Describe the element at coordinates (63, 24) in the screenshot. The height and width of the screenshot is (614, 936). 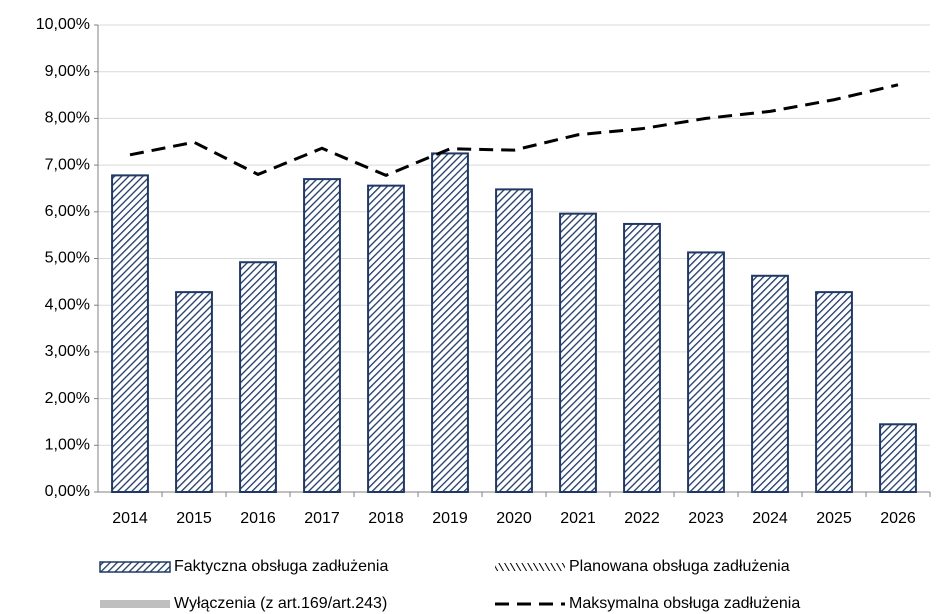
I see `y-tick-label: 10,00%` at that location.